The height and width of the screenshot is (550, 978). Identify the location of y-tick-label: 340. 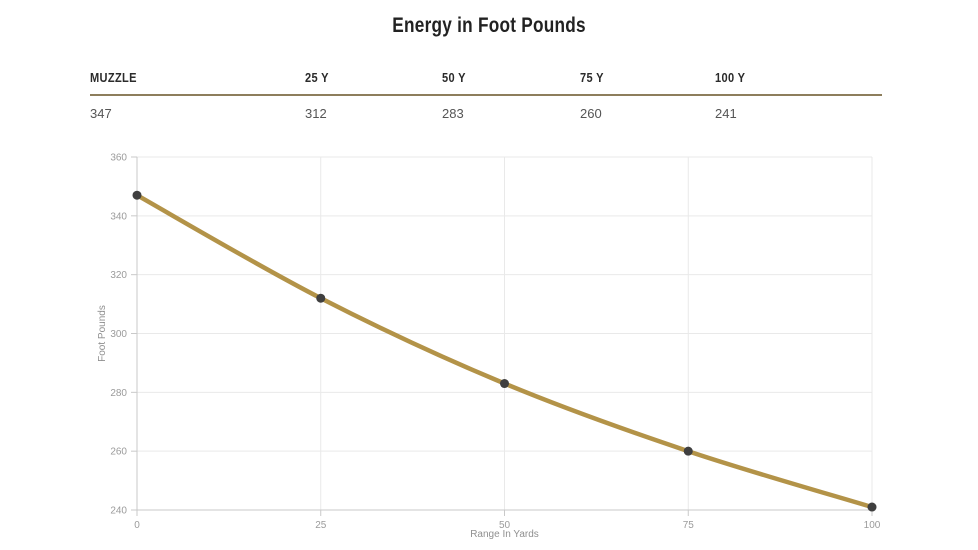
(118, 216).